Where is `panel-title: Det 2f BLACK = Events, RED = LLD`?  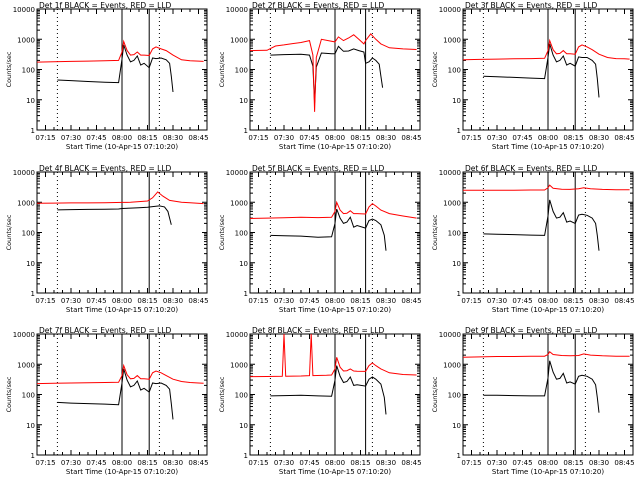 panel-title: Det 2f BLACK = Events, RED = LLD is located at coordinates (318, 5).